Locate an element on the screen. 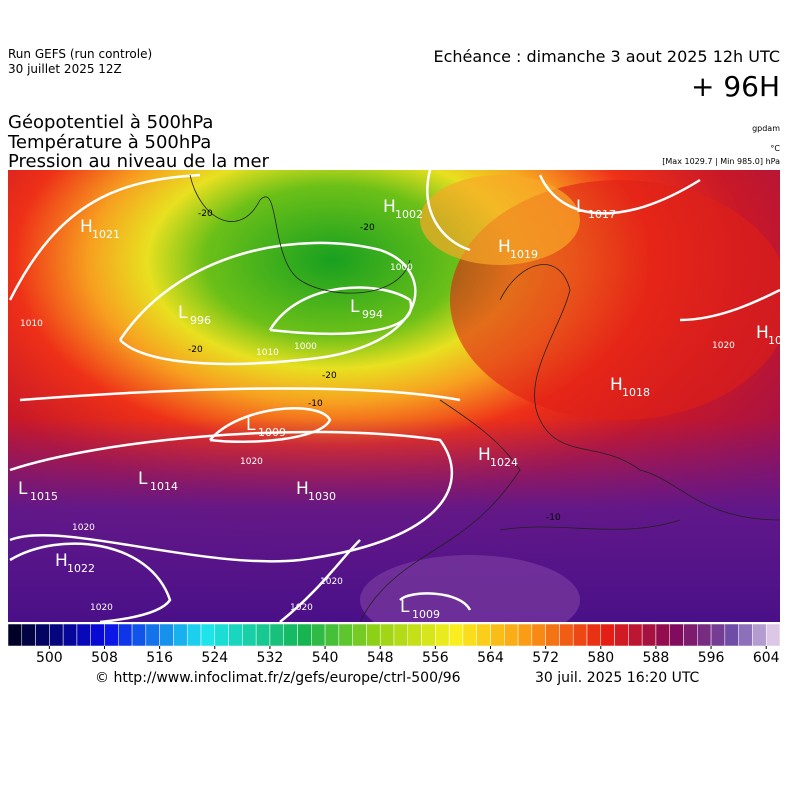 The image size is (788, 793). isotherm-label: -10 is located at coordinates (553, 518).